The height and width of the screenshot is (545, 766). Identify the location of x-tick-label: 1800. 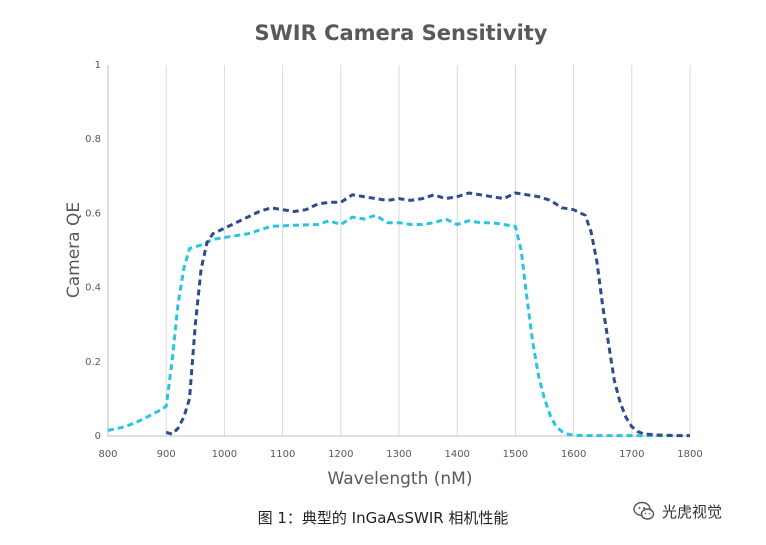
(689, 454).